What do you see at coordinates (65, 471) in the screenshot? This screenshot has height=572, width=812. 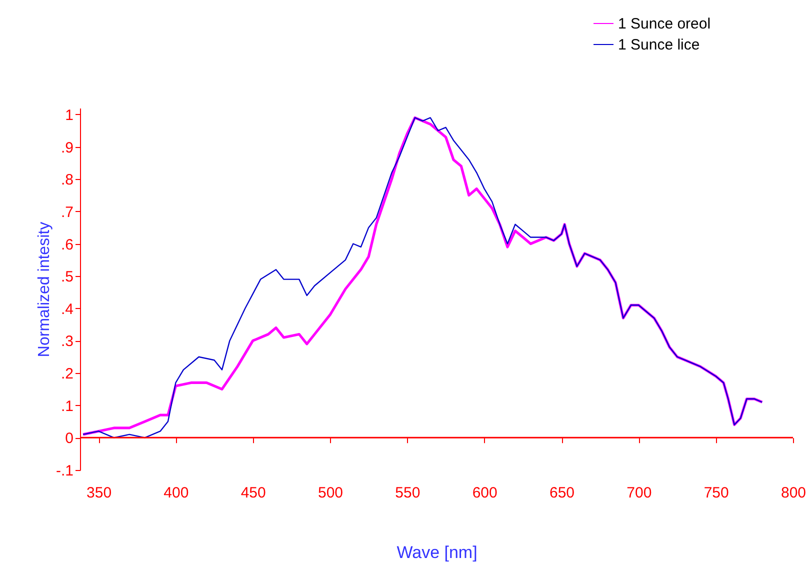 I see `y-tick-label: -.1` at bounding box center [65, 471].